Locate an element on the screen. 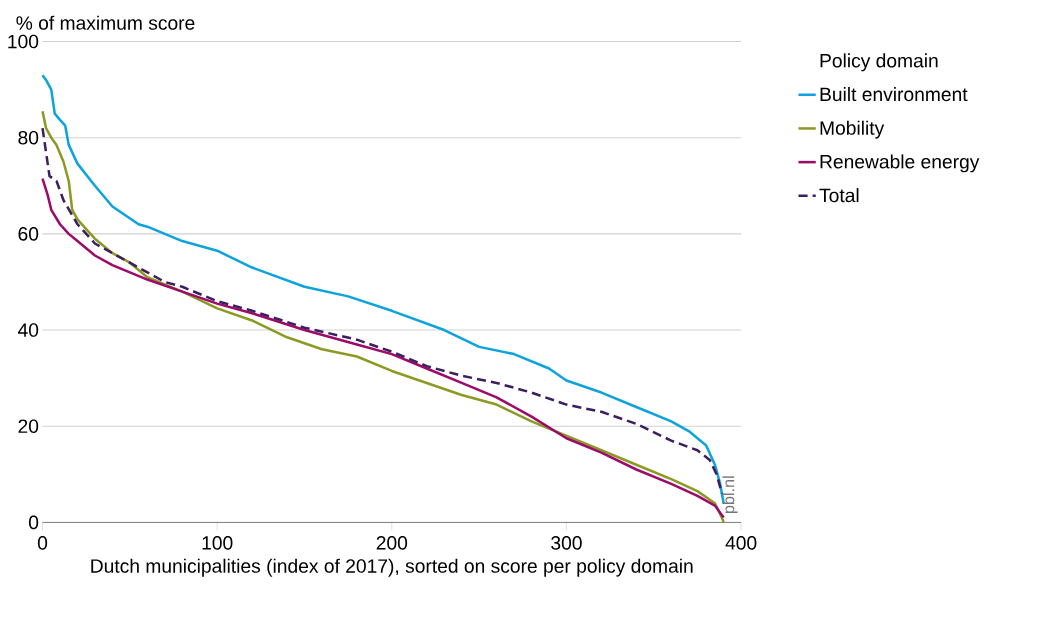 The height and width of the screenshot is (619, 1058). legend-label: Built environment is located at coordinates (894, 94).